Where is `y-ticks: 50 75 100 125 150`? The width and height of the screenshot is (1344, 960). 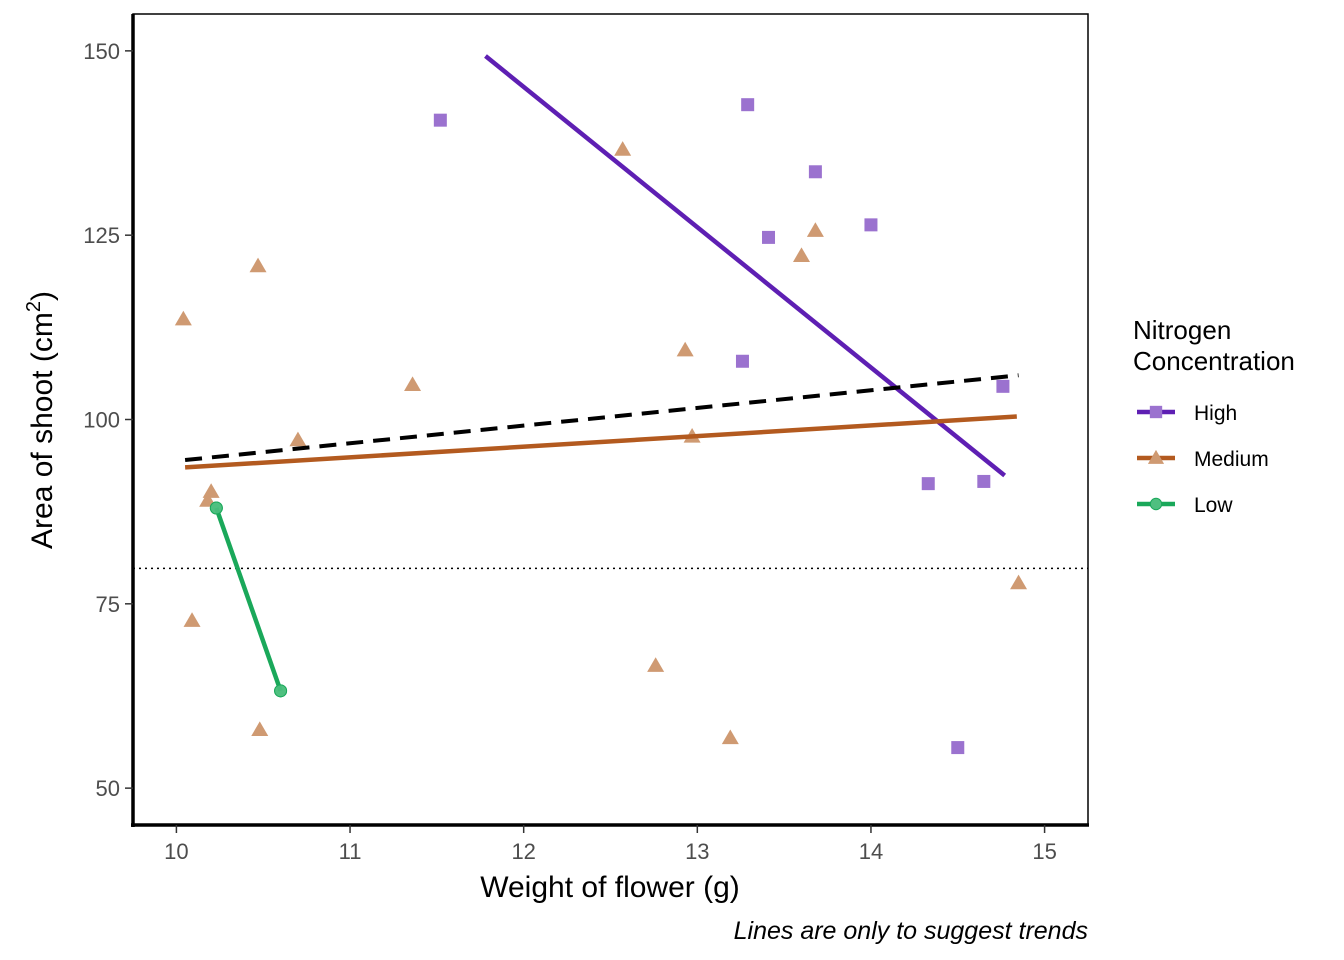 y-ticks: 50 75 100 125 150 is located at coordinates (108, 420).